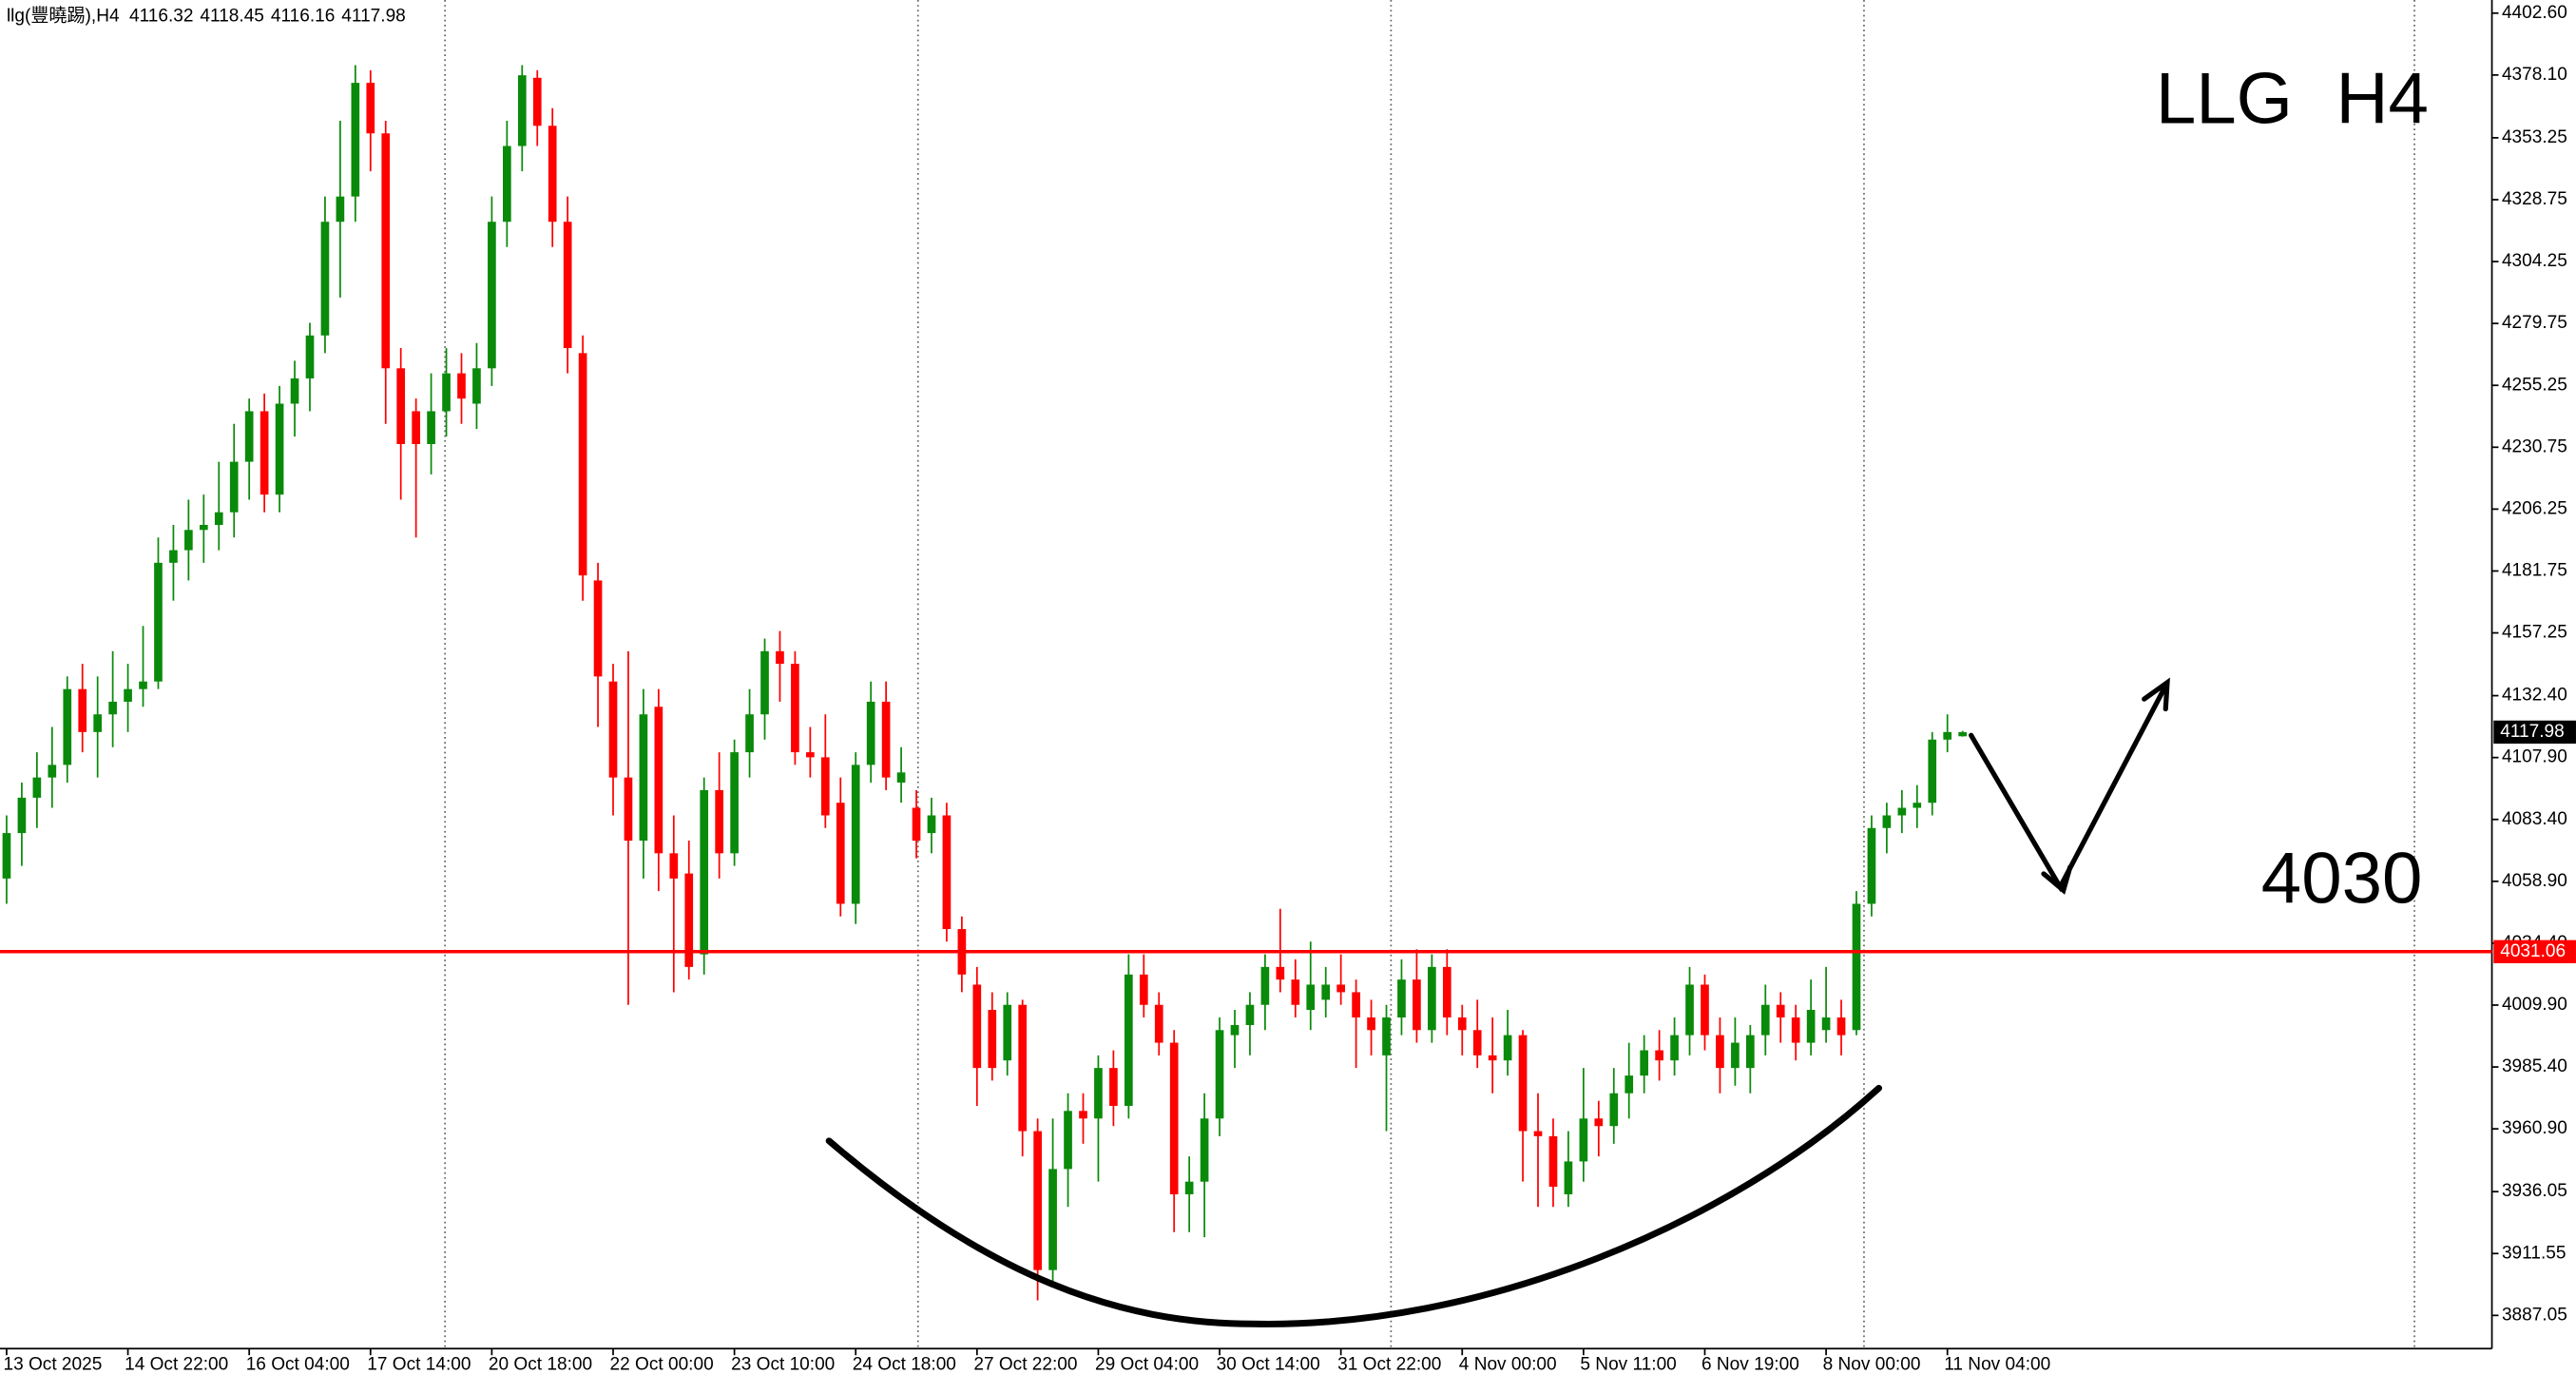 The height and width of the screenshot is (1375, 2576). I want to click on y-tick-label: 4255.25, so click(2535, 385).